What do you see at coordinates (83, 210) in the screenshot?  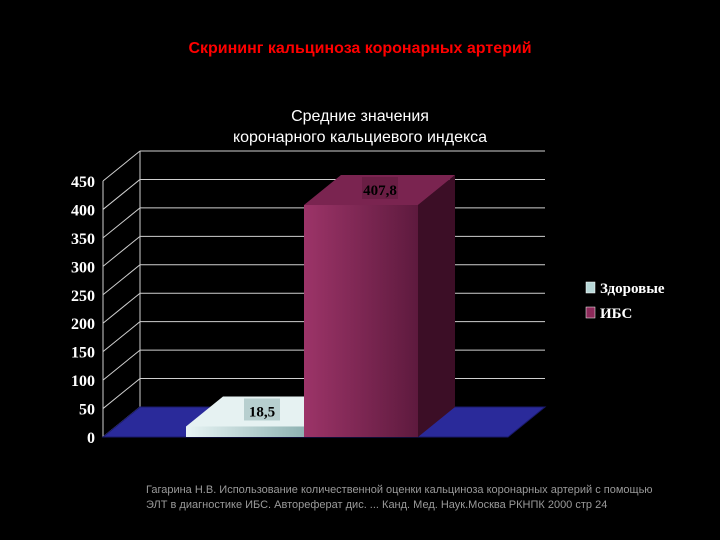 I see `y-tick-label: 400` at bounding box center [83, 210].